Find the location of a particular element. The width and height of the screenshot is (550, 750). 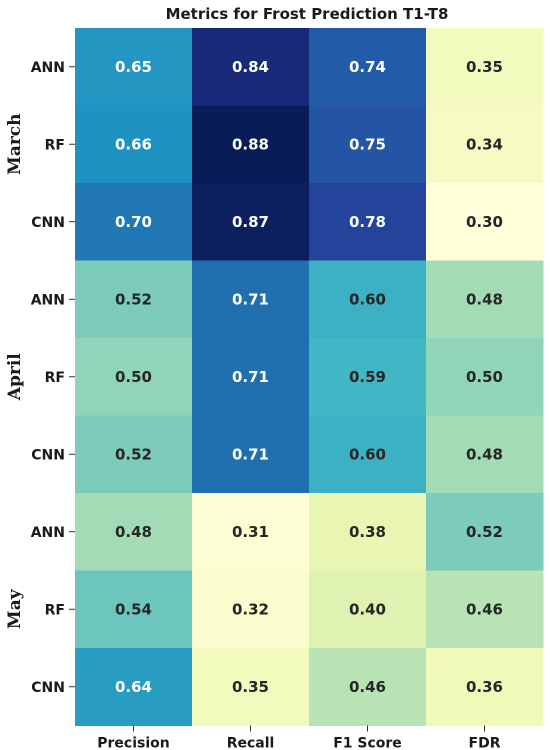

cell-value-label: 0.87 is located at coordinates (250, 222).